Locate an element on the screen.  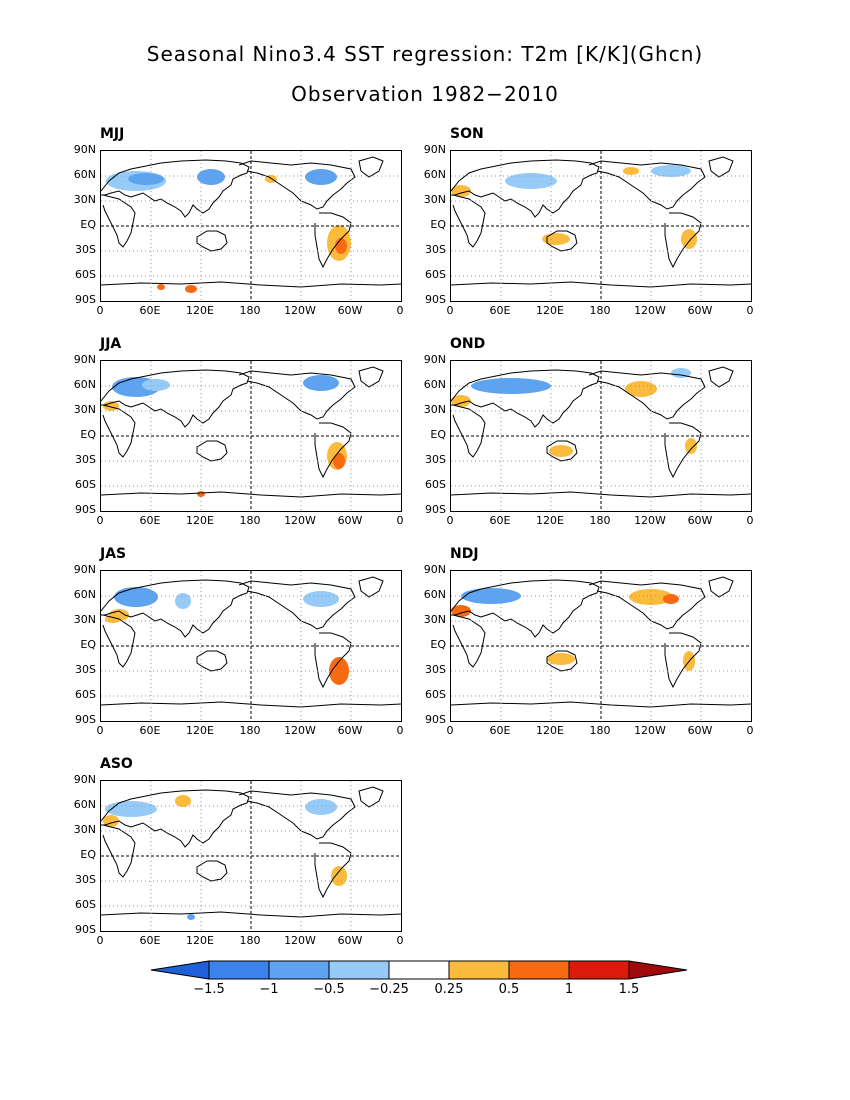
colorbar-tick-label: 0.5 is located at coordinates (509, 989).